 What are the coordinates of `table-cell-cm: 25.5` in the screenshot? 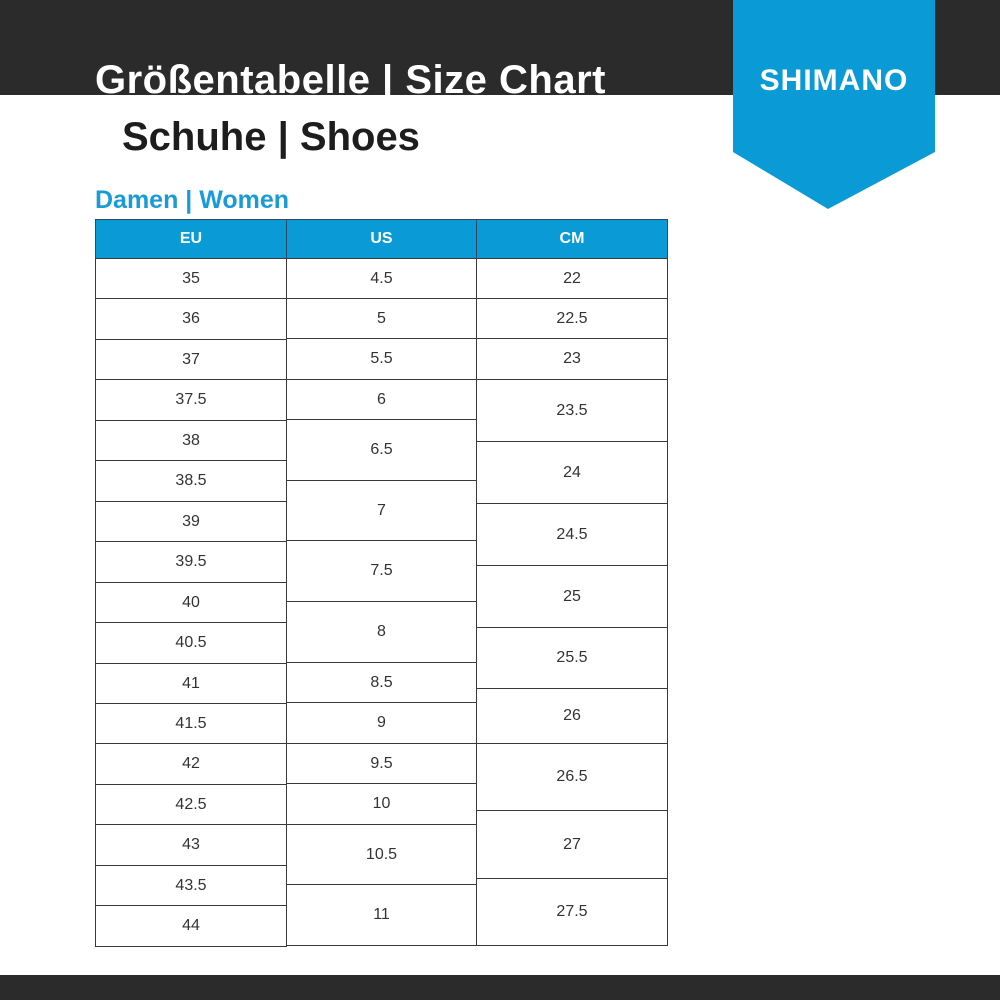 It's located at (572, 658).